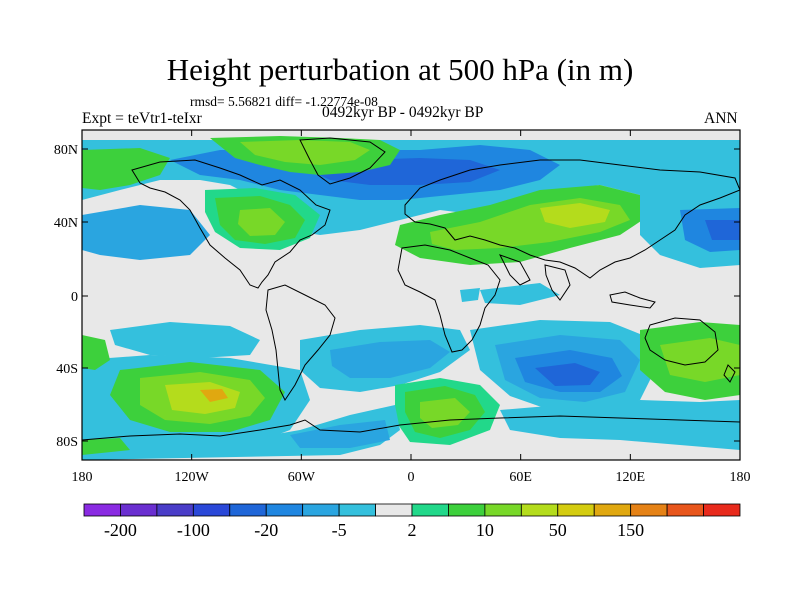  What do you see at coordinates (67, 442) in the screenshot?
I see `lat-tick-label: 80S` at bounding box center [67, 442].